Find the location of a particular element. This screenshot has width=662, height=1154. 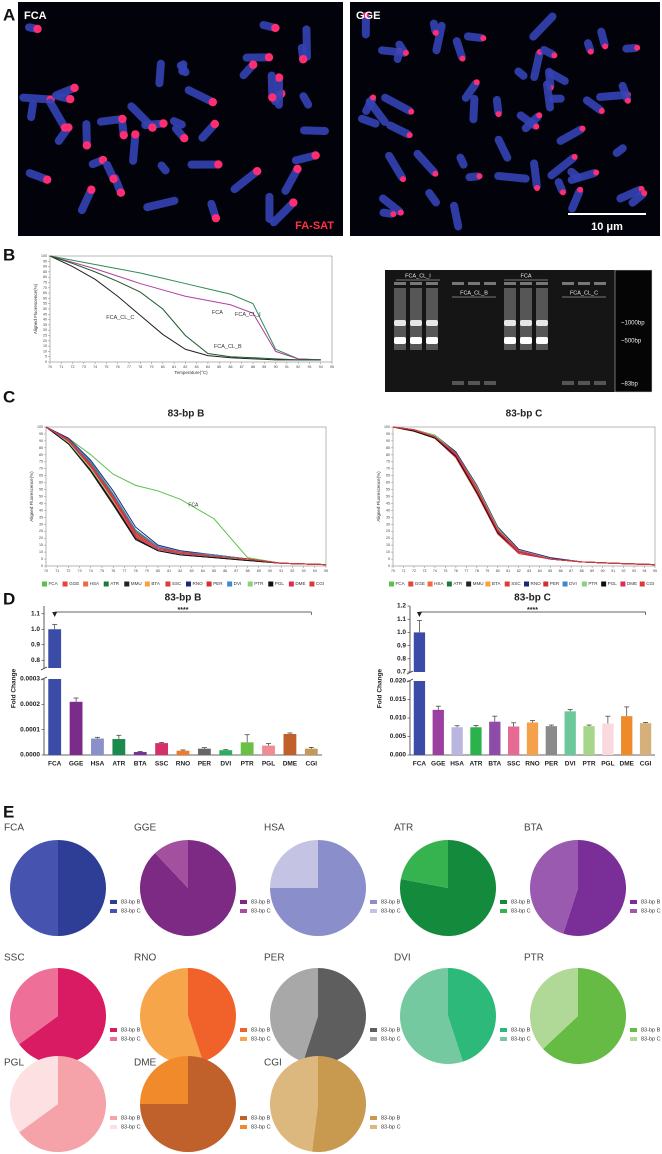

y-tick-label: 75 is located at coordinates (45, 282).